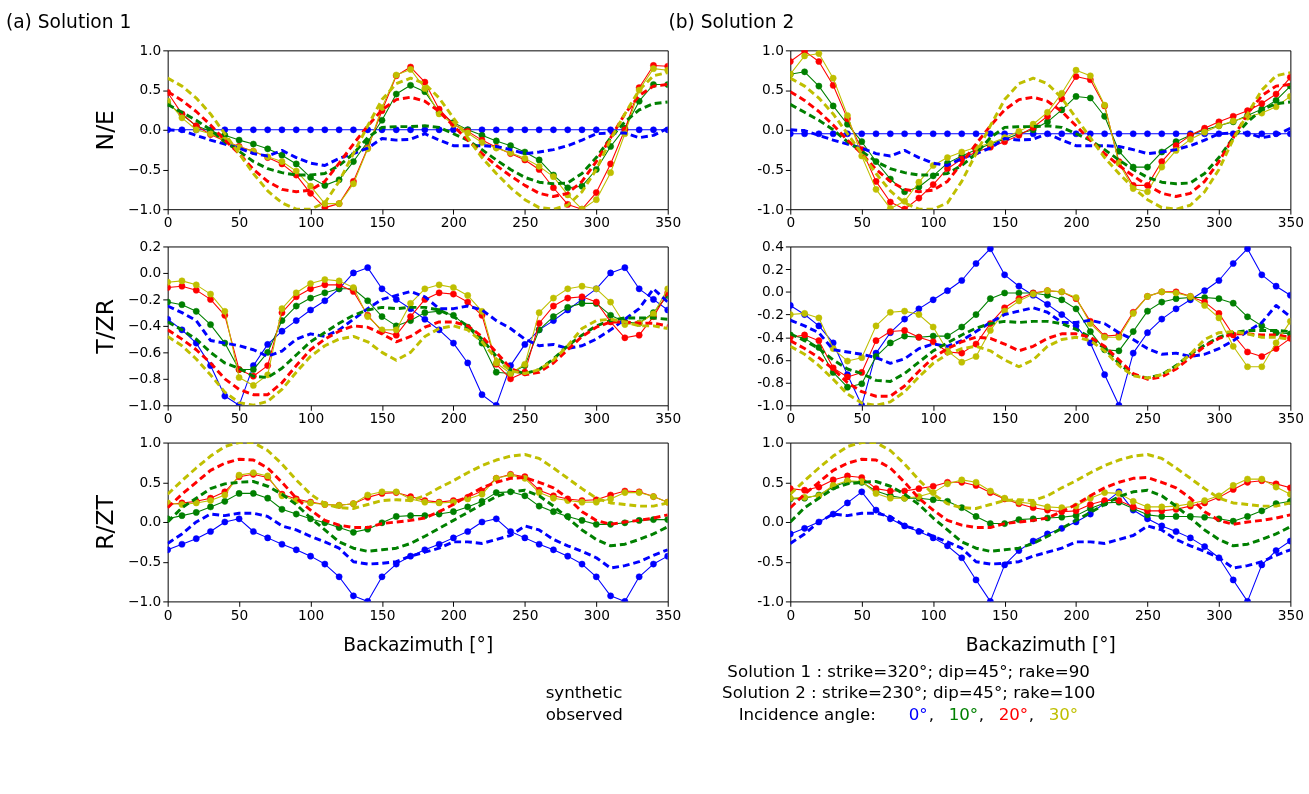 The image size is (1309, 794). What do you see at coordinates (144, 351) in the screenshot?
I see `y-tick-label: −0.6` at bounding box center [144, 351].